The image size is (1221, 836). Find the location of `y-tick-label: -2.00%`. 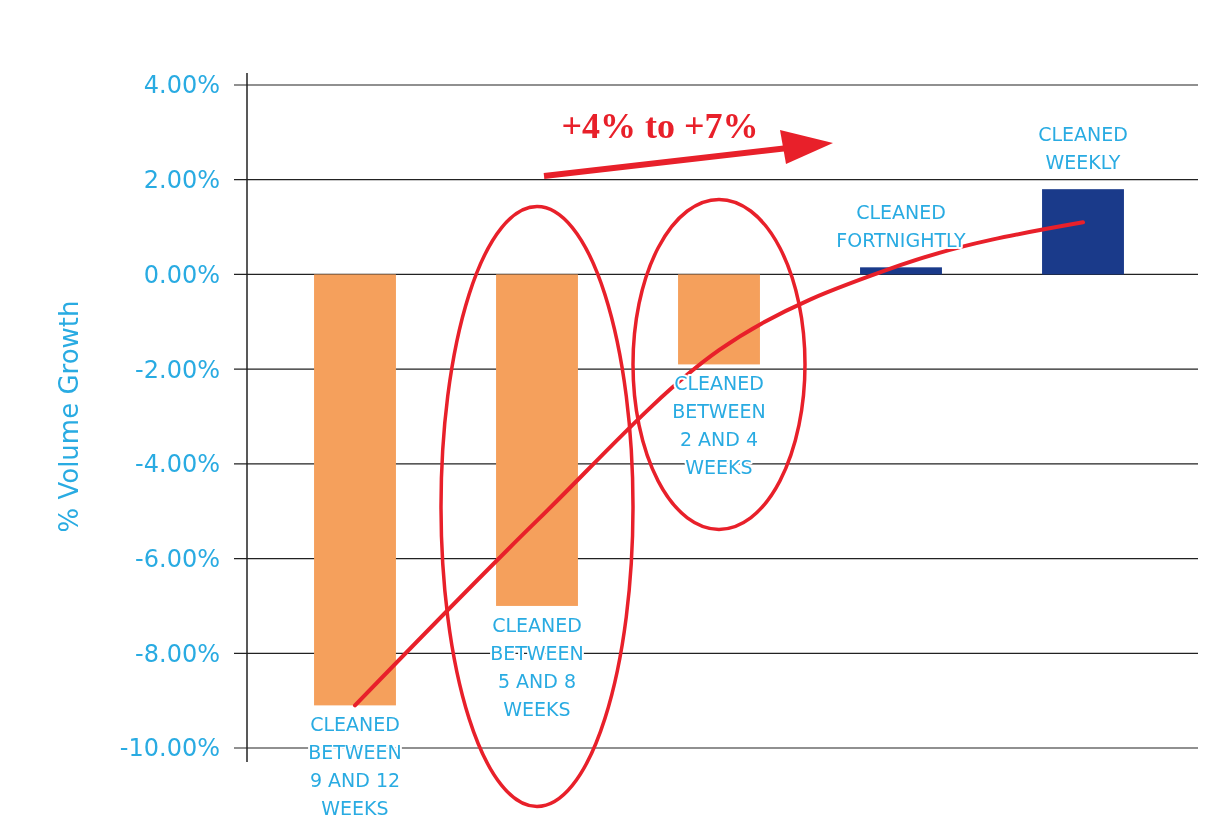

y-tick-label: -2.00% is located at coordinates (177, 369).